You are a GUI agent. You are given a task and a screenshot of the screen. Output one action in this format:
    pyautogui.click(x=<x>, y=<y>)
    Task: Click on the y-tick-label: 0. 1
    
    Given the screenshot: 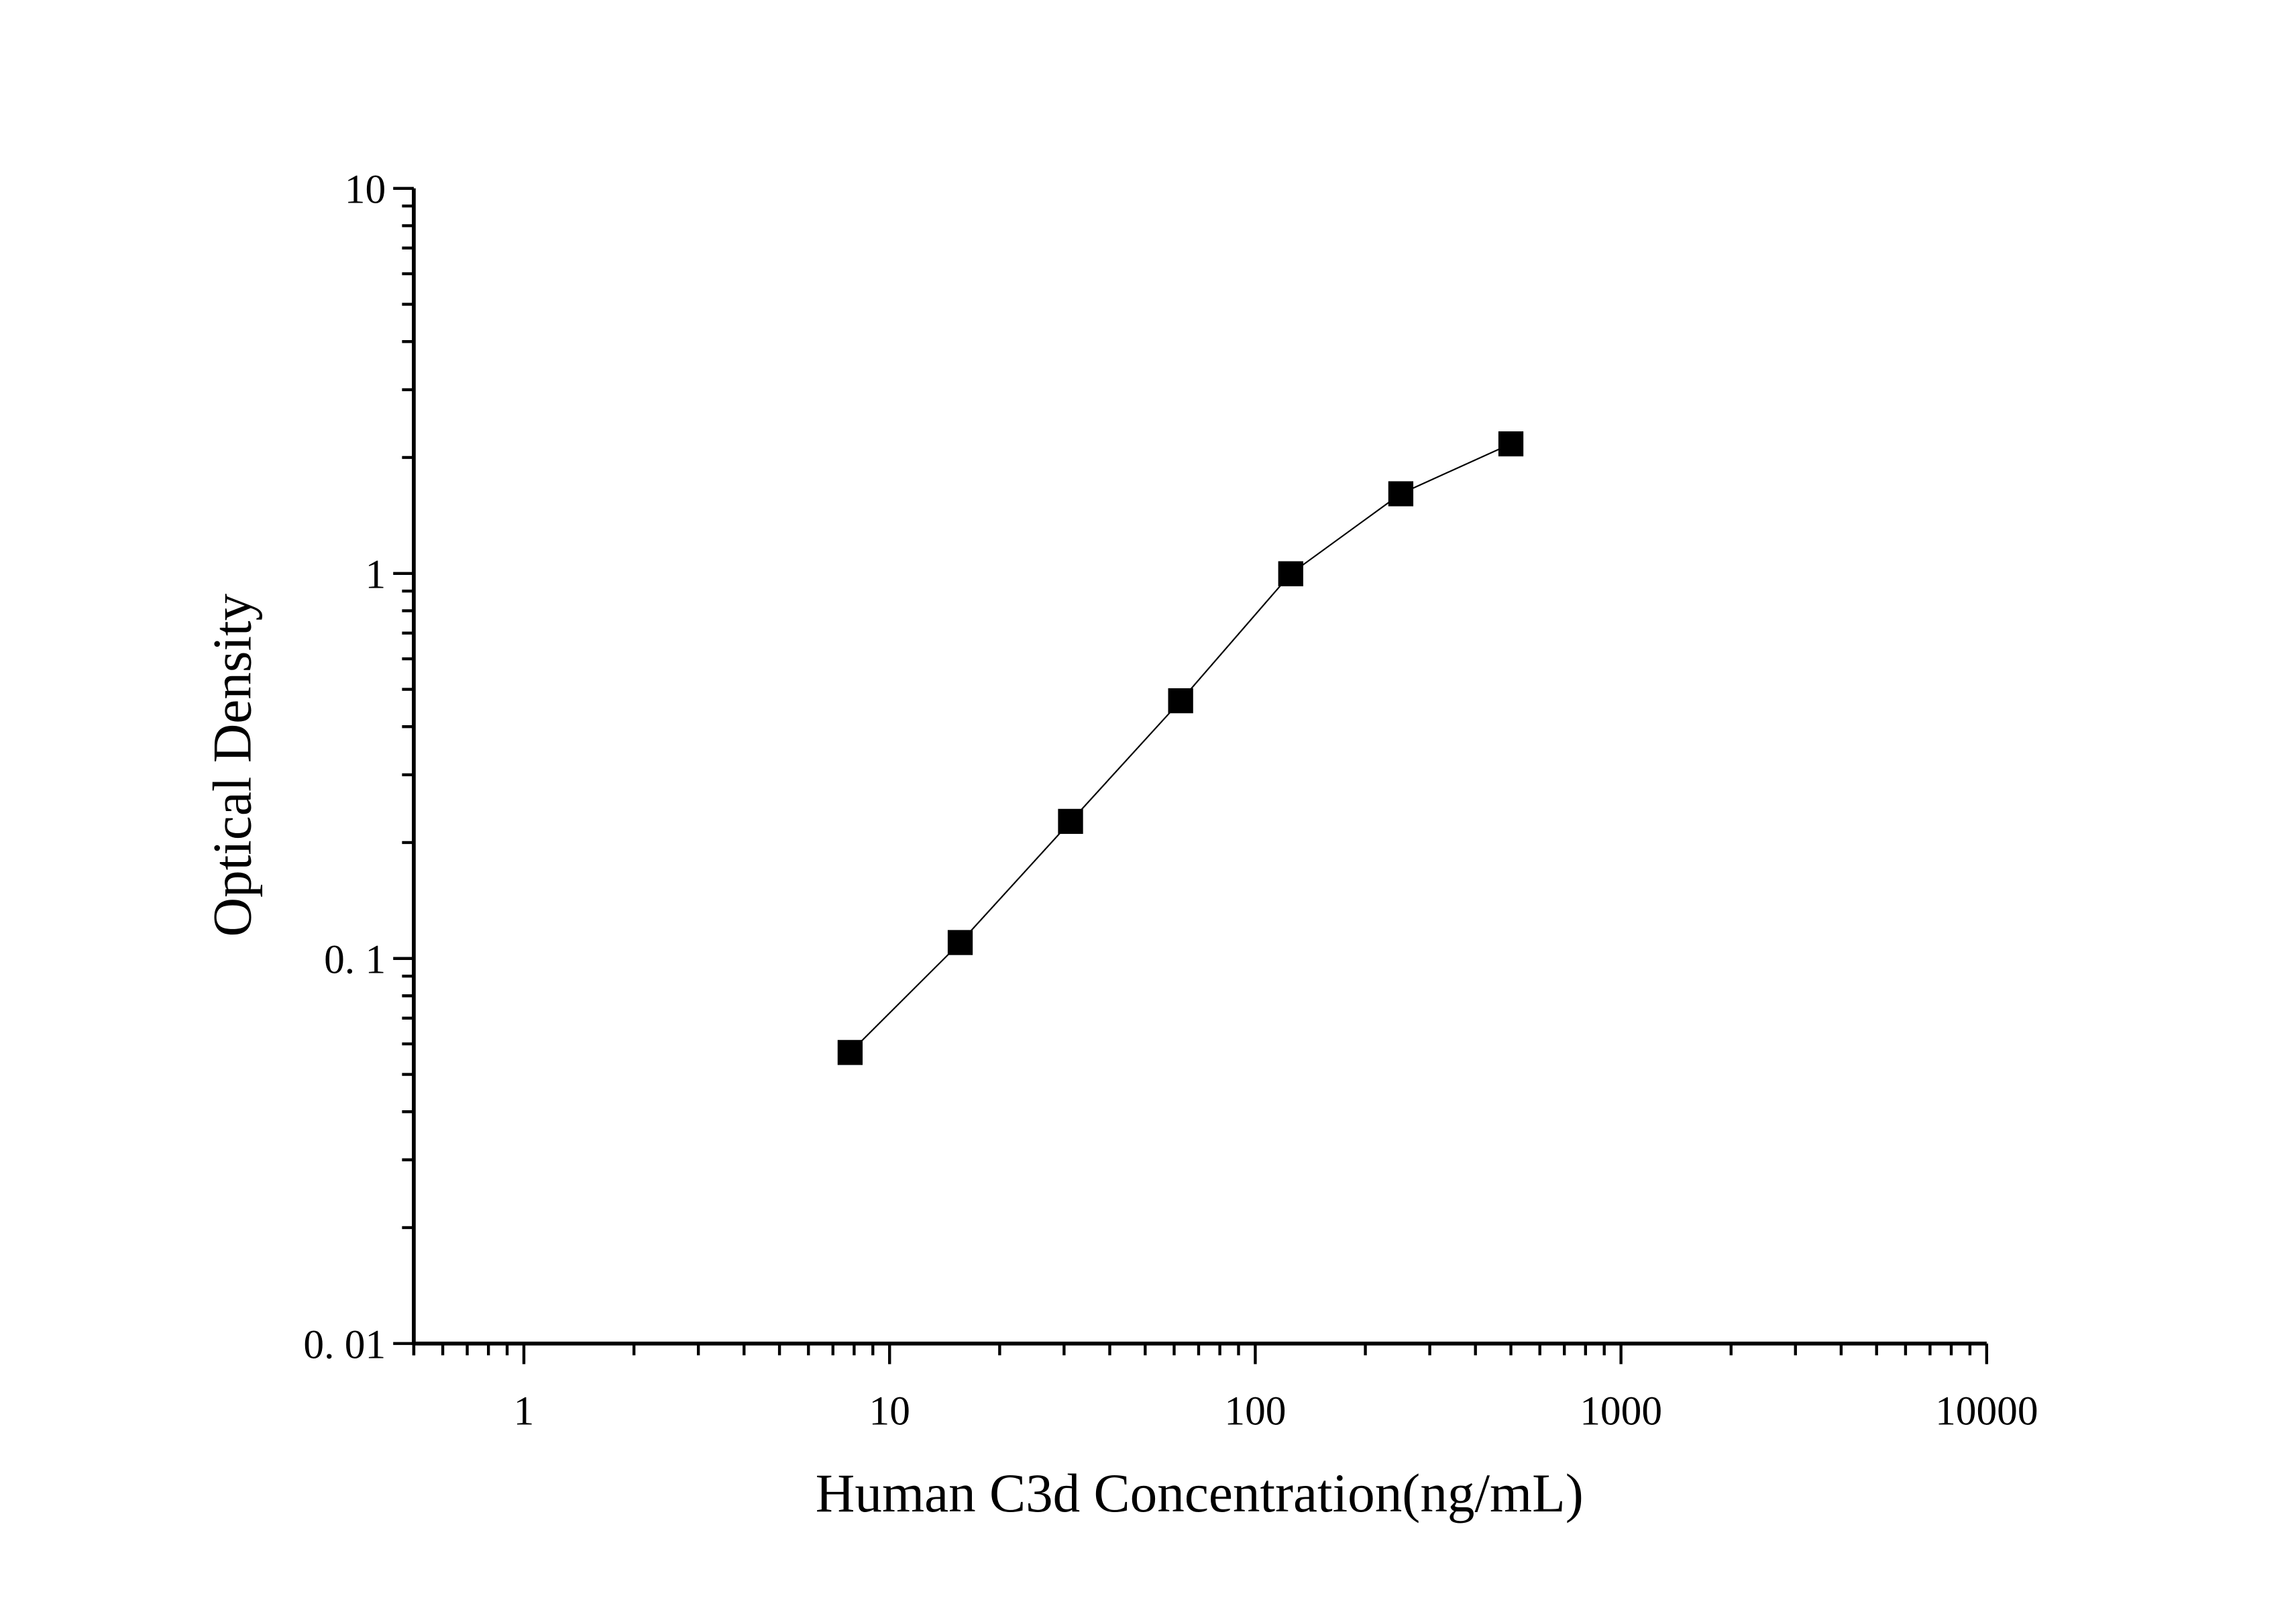 What is the action you would take?
    pyautogui.click(x=355, y=960)
    